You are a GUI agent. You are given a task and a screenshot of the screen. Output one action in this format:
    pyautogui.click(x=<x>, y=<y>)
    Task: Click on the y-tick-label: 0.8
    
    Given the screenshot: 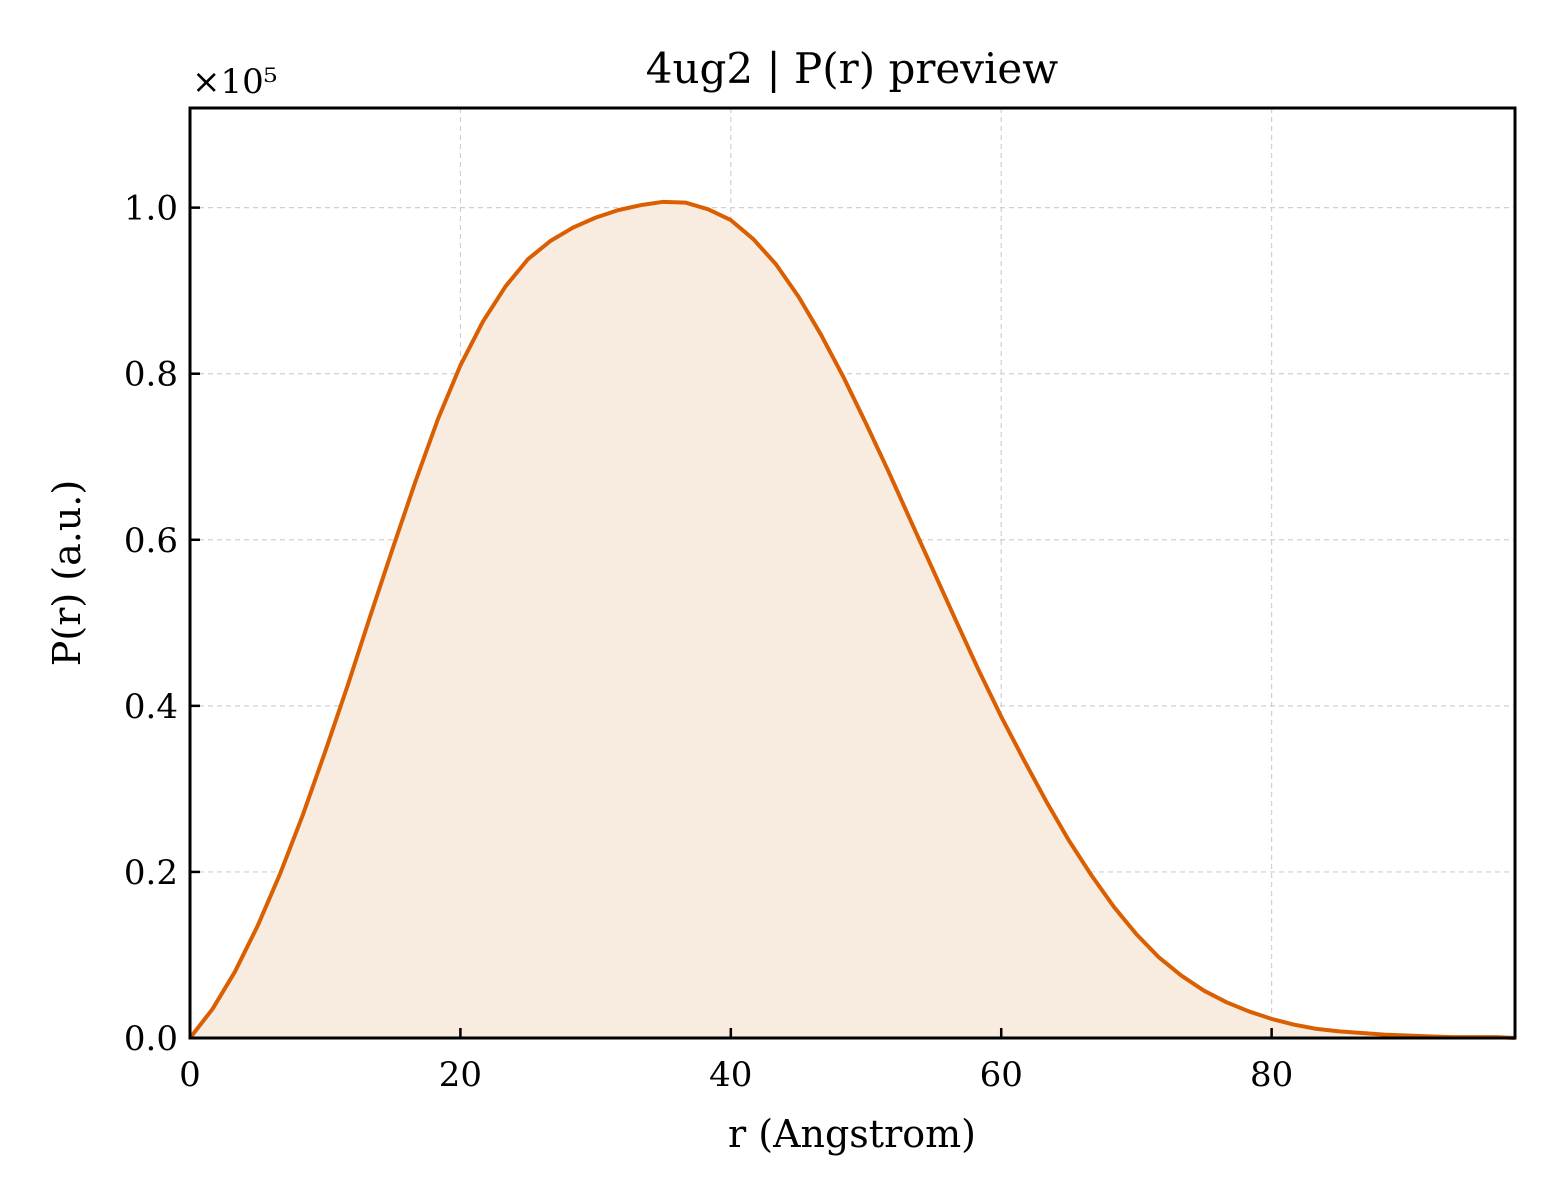 What is the action you would take?
    pyautogui.click(x=151, y=375)
    